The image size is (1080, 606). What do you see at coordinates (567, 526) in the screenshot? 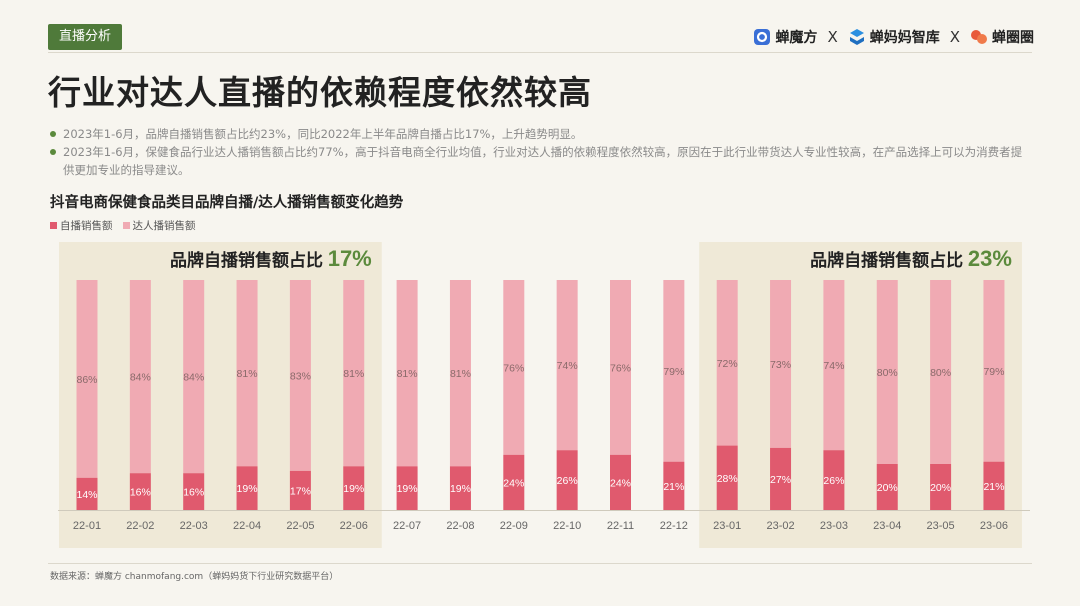
I see `x-tick-label: 22-10` at bounding box center [567, 526].